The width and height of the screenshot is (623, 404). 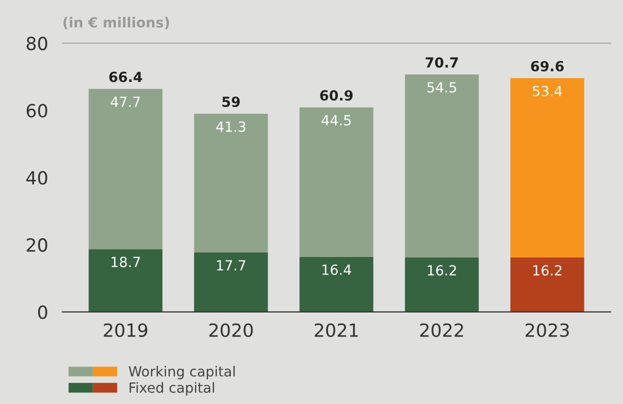 What do you see at coordinates (336, 120) in the screenshot?
I see `data-label: 44.5` at bounding box center [336, 120].